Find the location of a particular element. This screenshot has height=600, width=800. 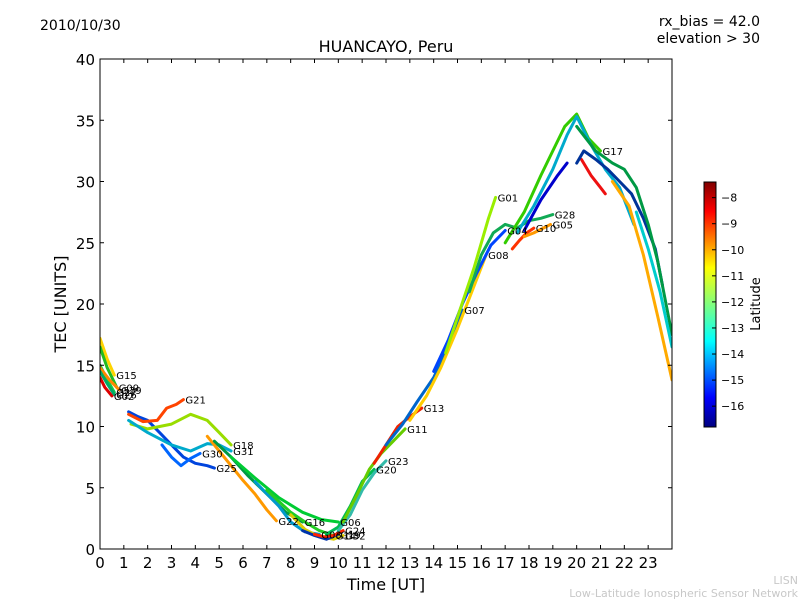

series-label-g19: G19 is located at coordinates (350, 535).